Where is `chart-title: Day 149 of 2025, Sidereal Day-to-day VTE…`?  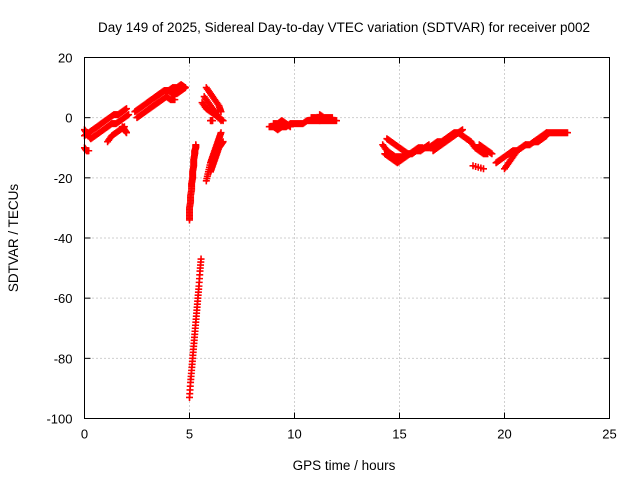 chart-title: Day 149 of 2025, Sidereal Day-to-day VTE… is located at coordinates (344, 27).